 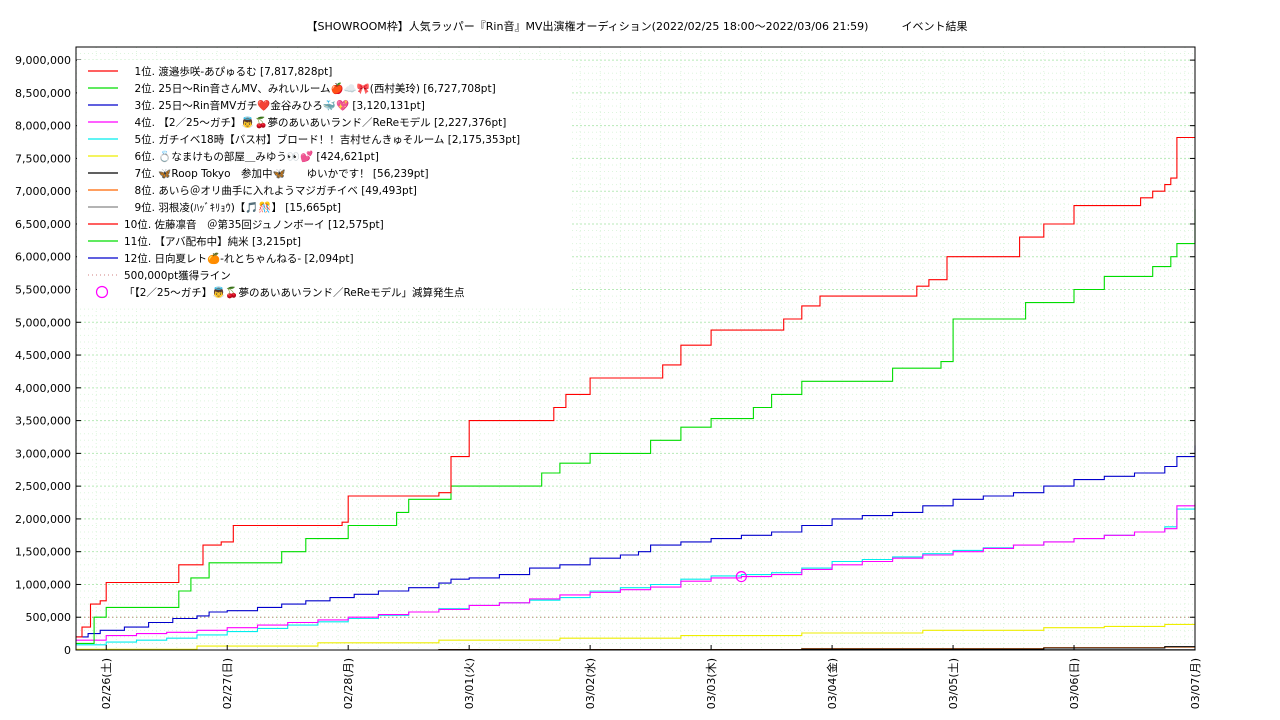 I want to click on x-tick-label: 03/01(火), so click(x=469, y=683).